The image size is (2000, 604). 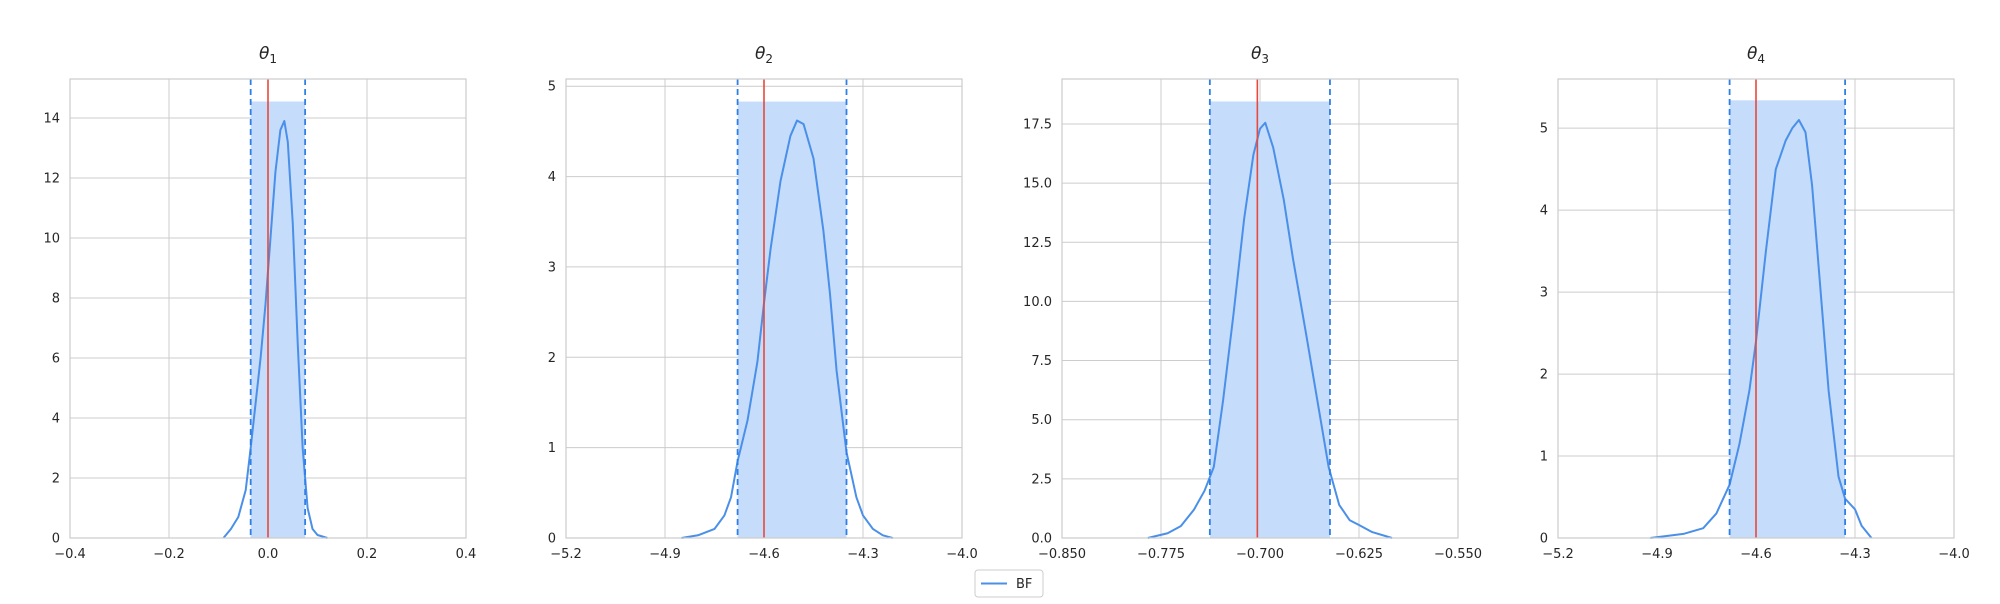 I want to click on x-tick-label: −0.550, so click(x=1458, y=554).